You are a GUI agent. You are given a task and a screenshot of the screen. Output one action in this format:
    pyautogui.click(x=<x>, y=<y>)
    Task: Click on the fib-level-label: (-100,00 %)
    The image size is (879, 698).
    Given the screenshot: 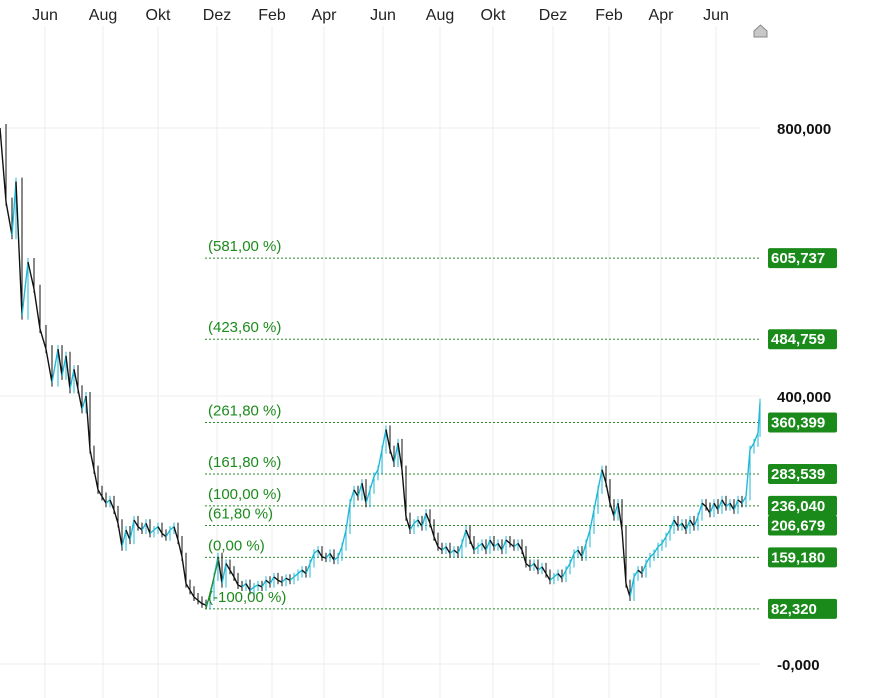 What is the action you would take?
    pyautogui.click(x=247, y=597)
    